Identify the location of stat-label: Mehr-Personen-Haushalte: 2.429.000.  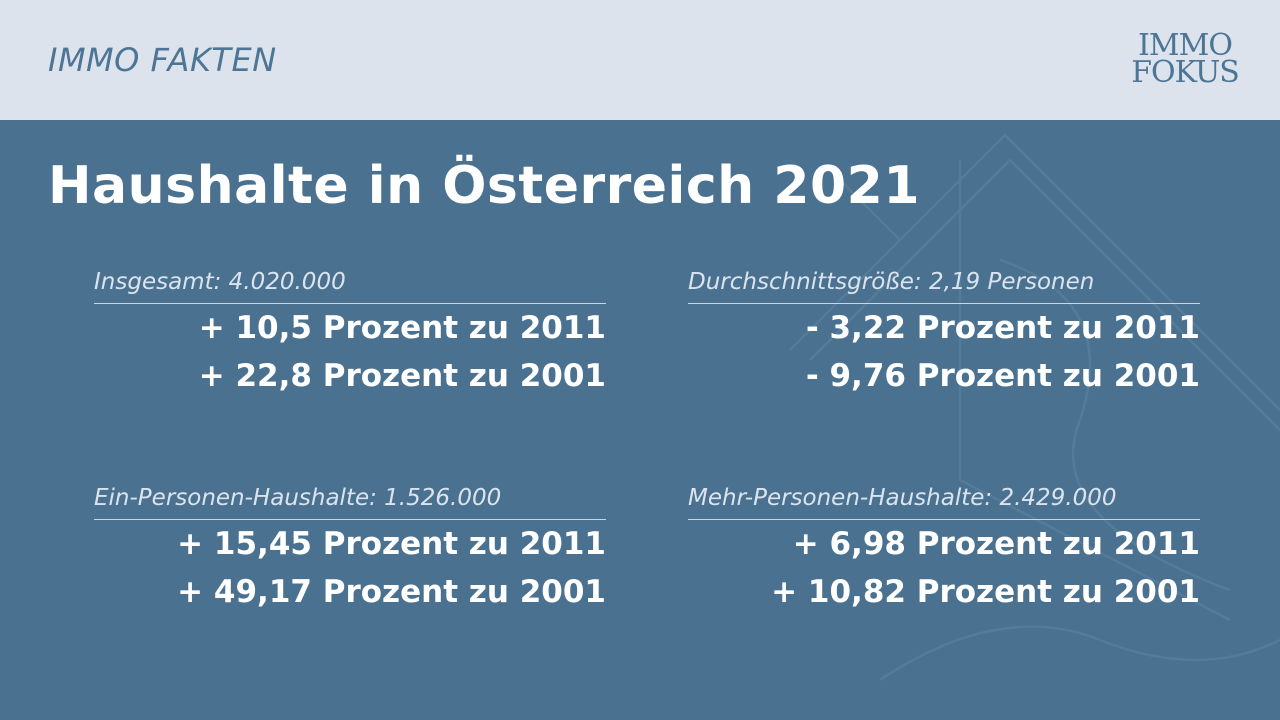
(944, 503).